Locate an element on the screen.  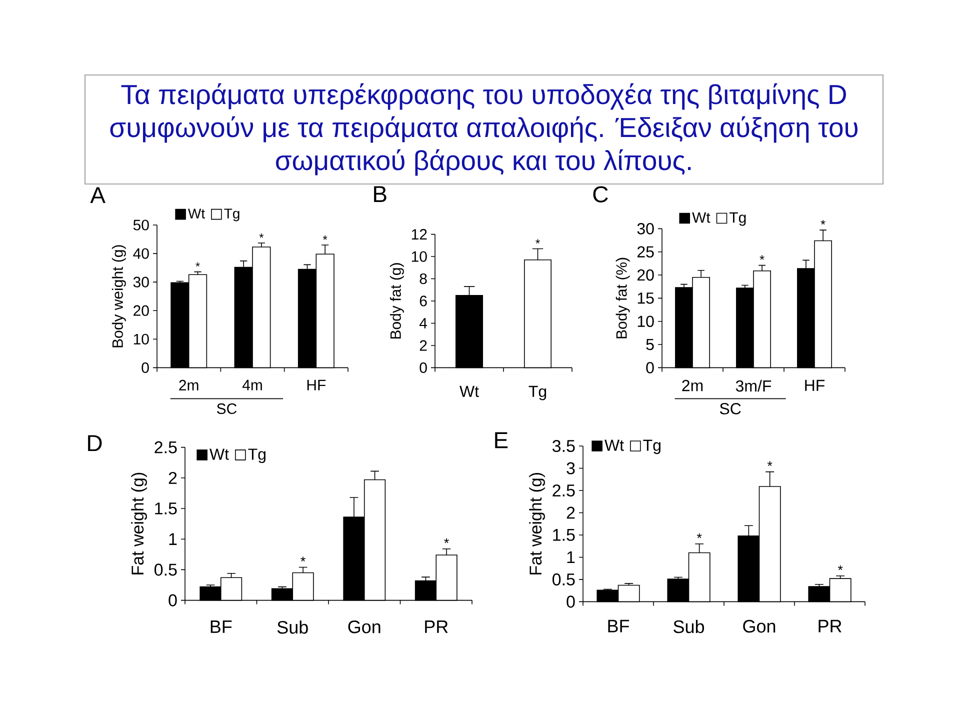
y-tick-label: 8 is located at coordinates (423, 278).